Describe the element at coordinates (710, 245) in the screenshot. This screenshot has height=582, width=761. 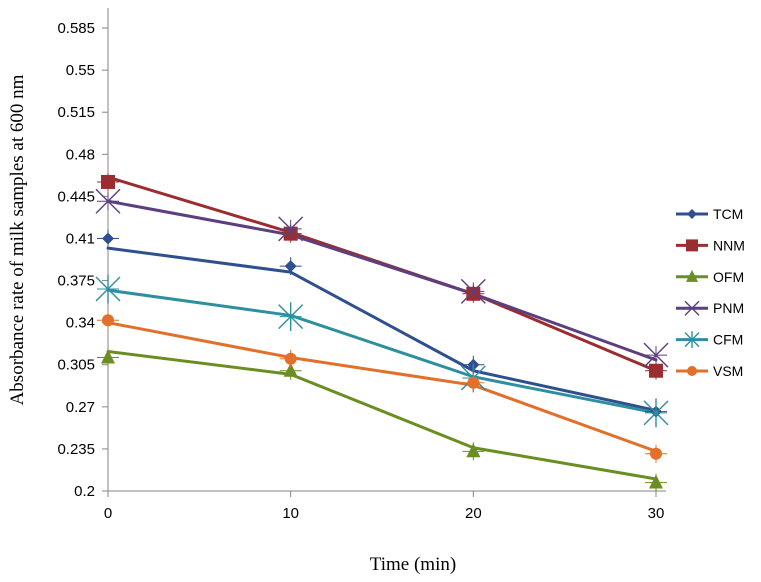
I see `legend-item-nnm: NNM` at that location.